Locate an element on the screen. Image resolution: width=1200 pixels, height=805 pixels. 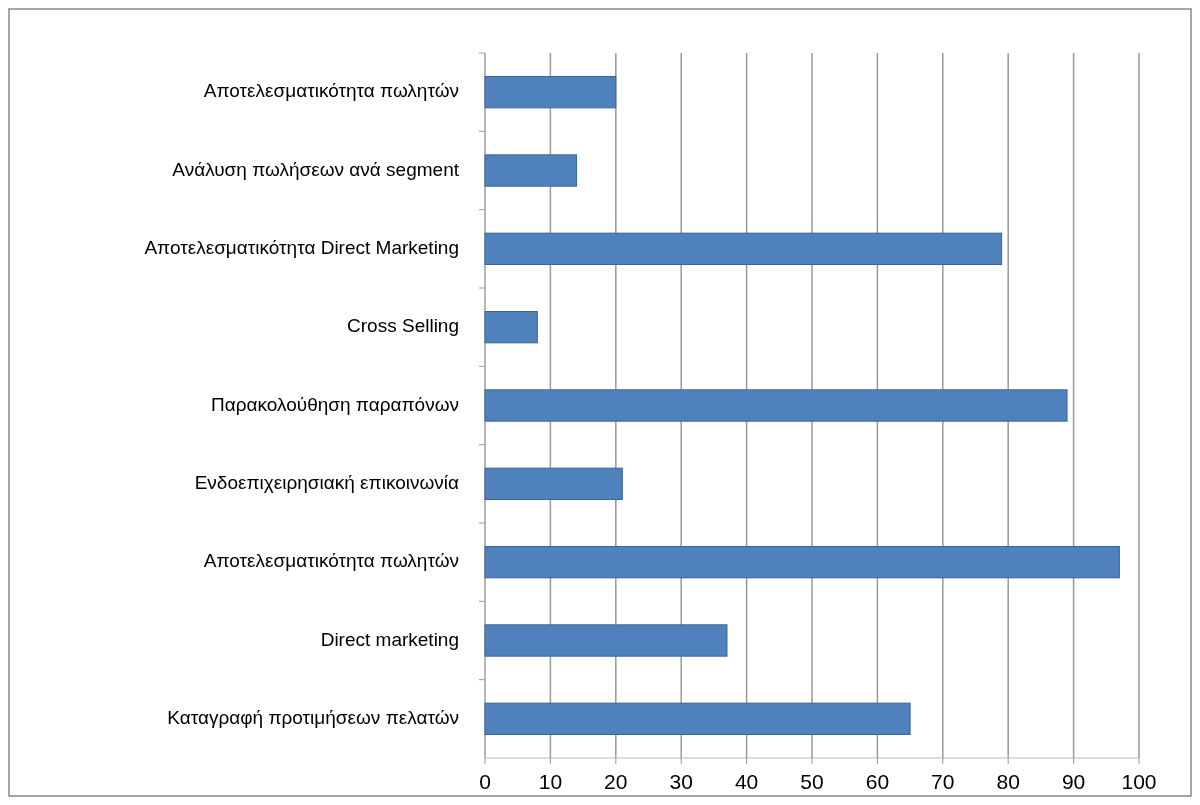
x-tick-label: 70 is located at coordinates (943, 781).